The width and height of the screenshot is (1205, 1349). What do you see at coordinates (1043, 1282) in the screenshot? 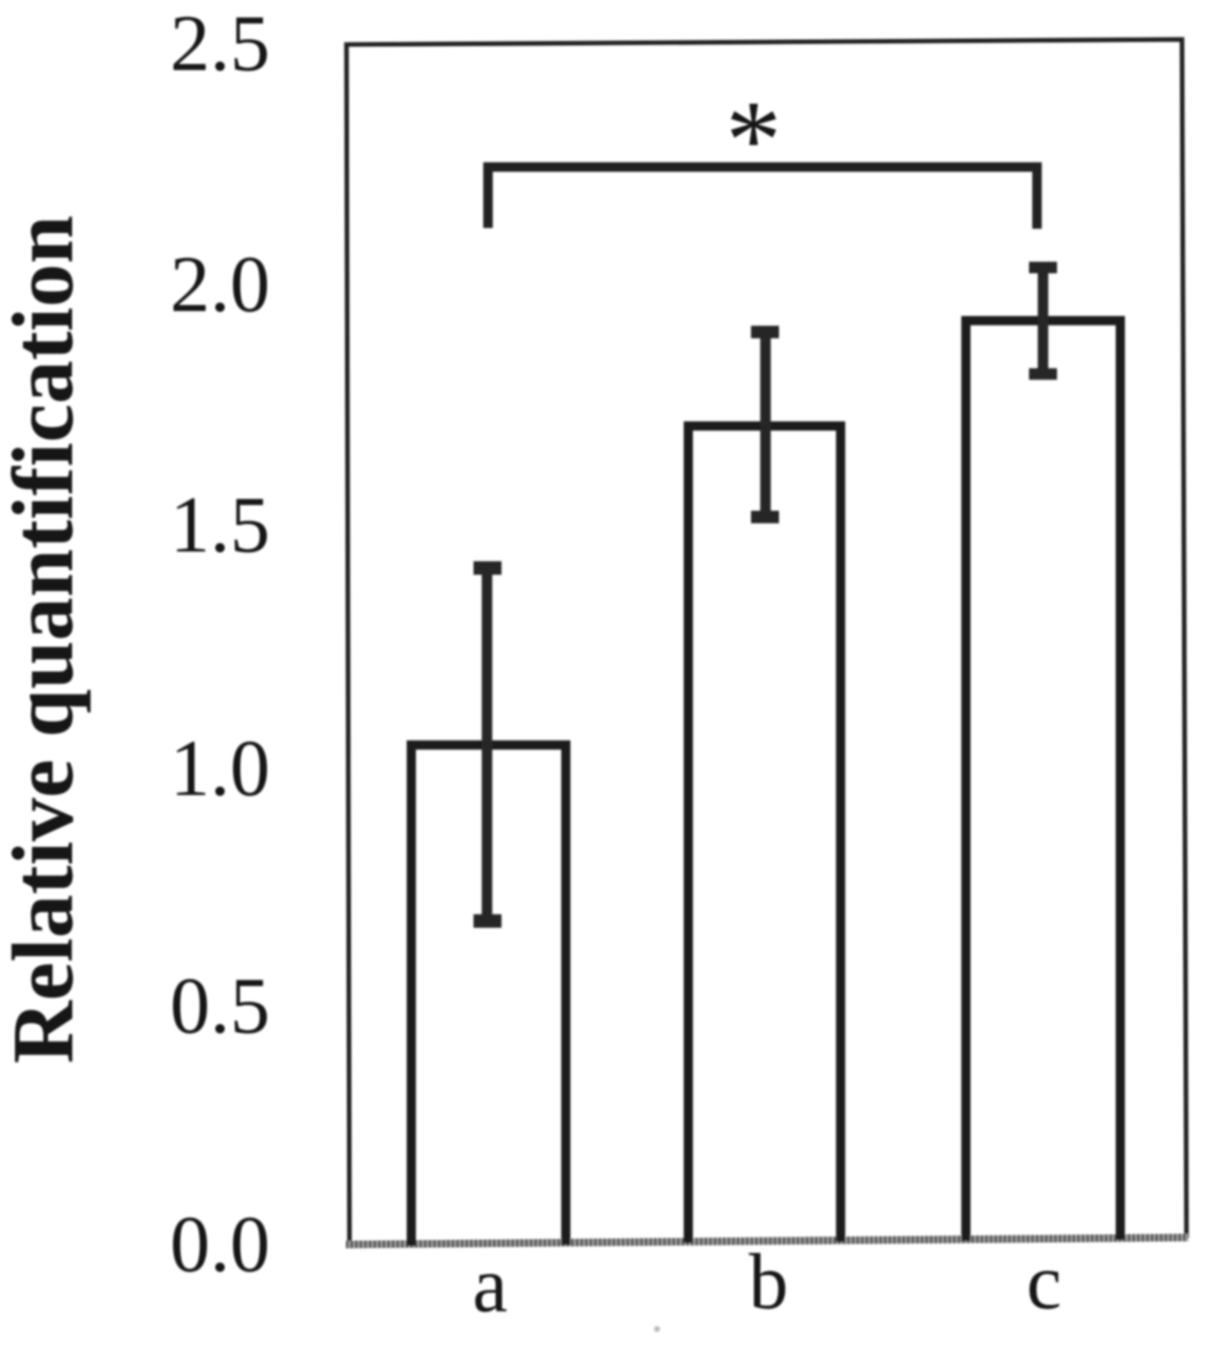
I see `svg-text: c` at bounding box center [1043, 1282].